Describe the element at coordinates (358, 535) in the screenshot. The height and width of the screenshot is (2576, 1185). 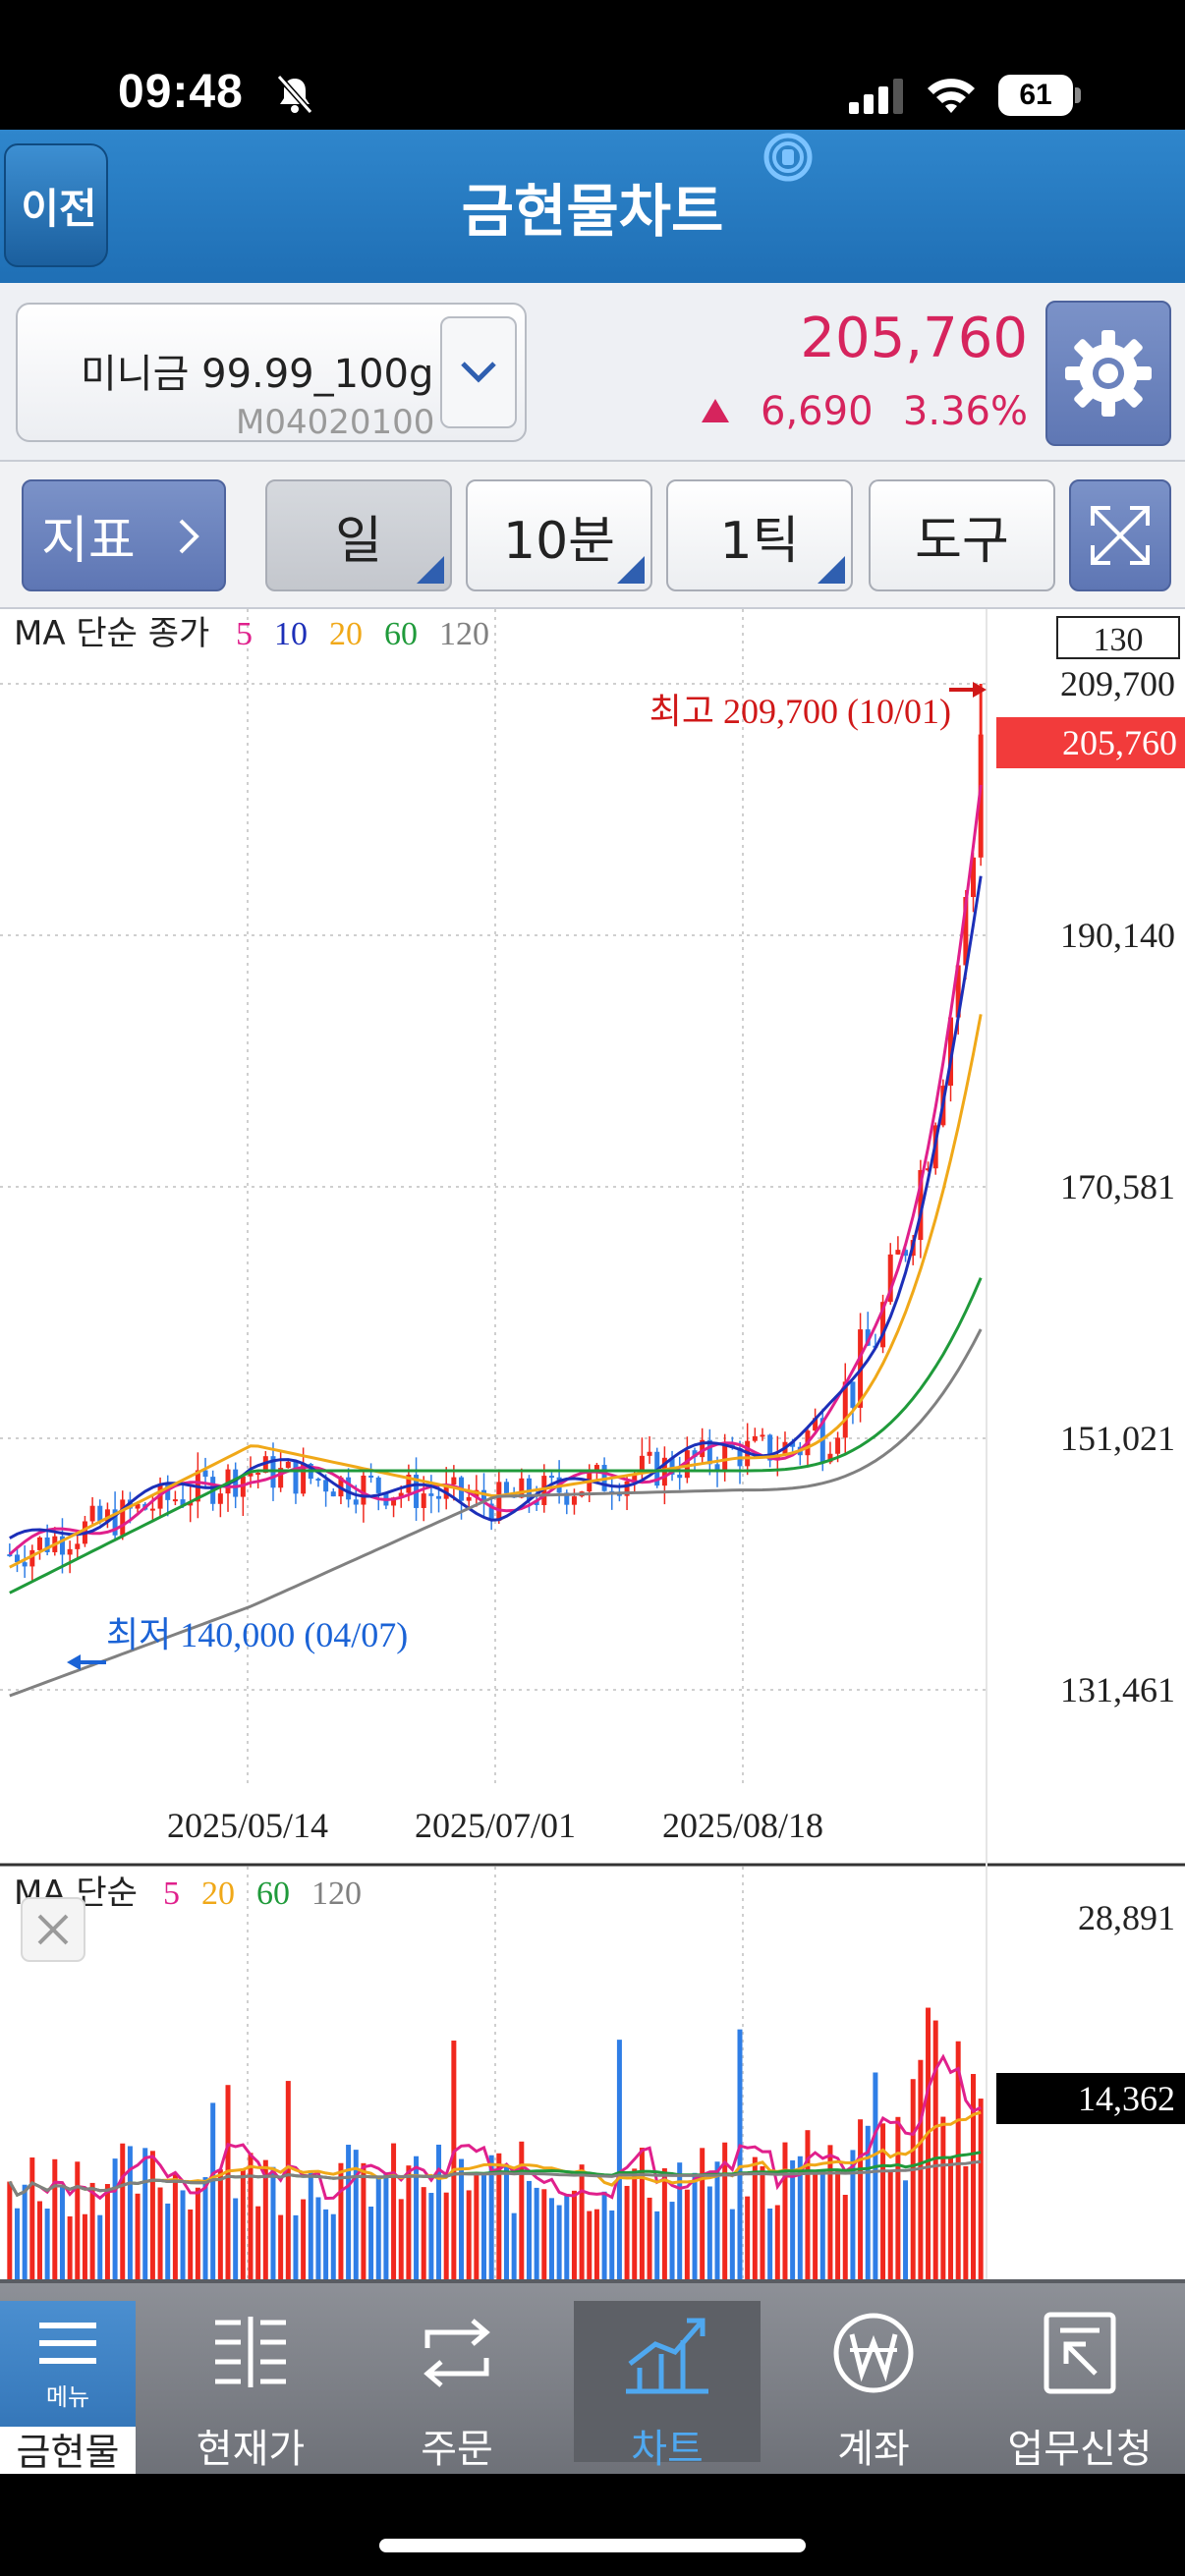
I see `period-day-button: 일` at that location.